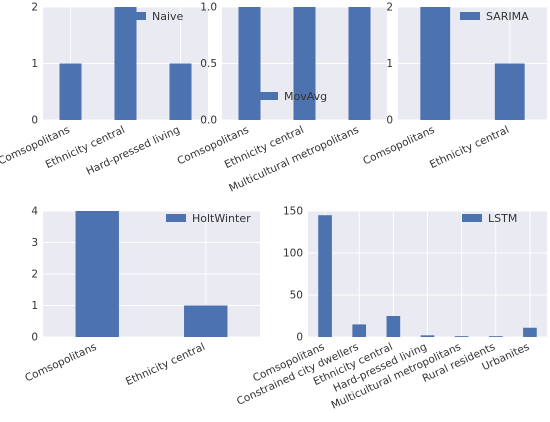 This screenshot has height=422, width=550. What do you see at coordinates (293, 254) in the screenshot?
I see `y-tick-label: 100` at bounding box center [293, 254].